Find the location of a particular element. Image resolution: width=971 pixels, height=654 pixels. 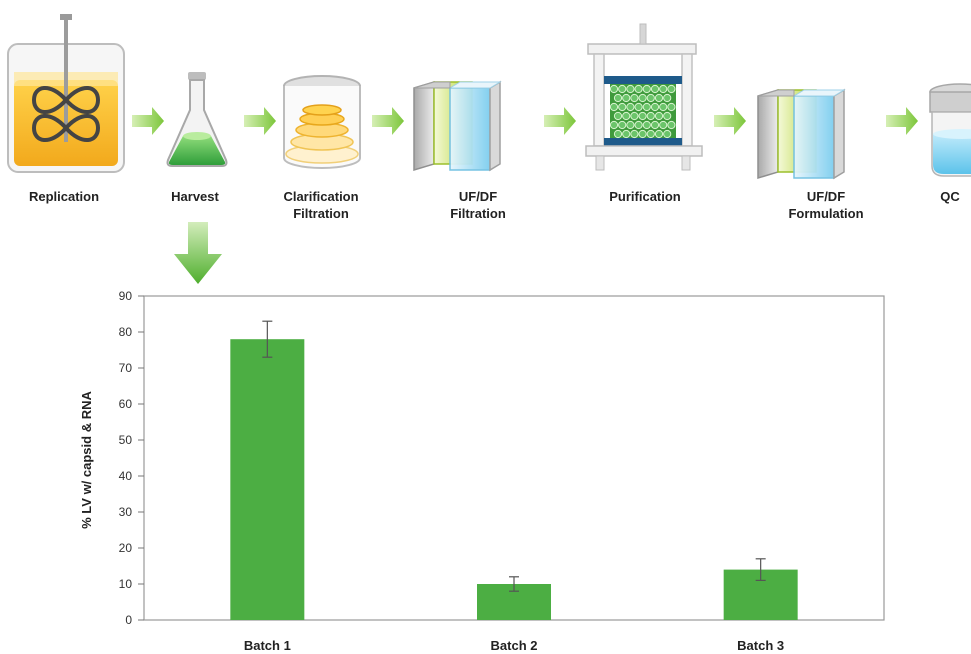

step-label-harvest: Harvest is located at coordinates (195, 196).